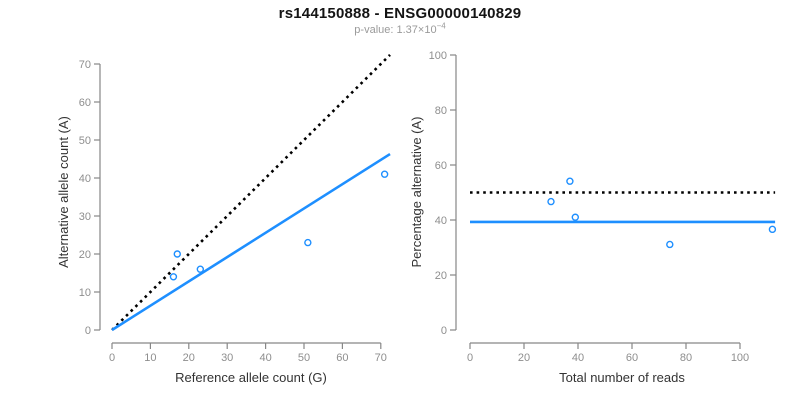 The height and width of the screenshot is (400, 800). Describe the element at coordinates (416, 191) in the screenshot. I see `right-y-axis-title: Percentage alternative (A)` at that location.